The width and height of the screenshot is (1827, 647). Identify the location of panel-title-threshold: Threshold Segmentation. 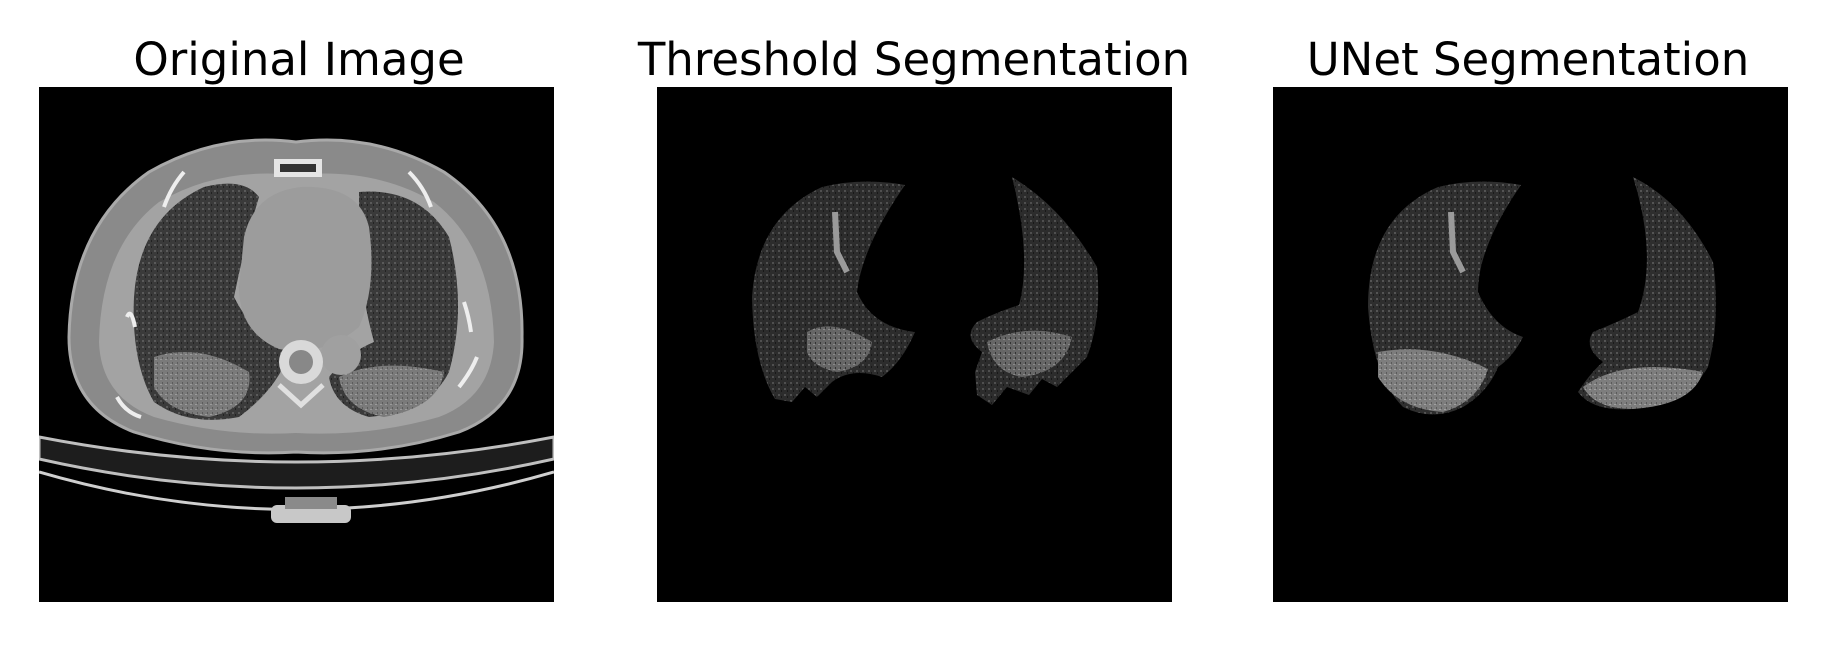
(914, 60).